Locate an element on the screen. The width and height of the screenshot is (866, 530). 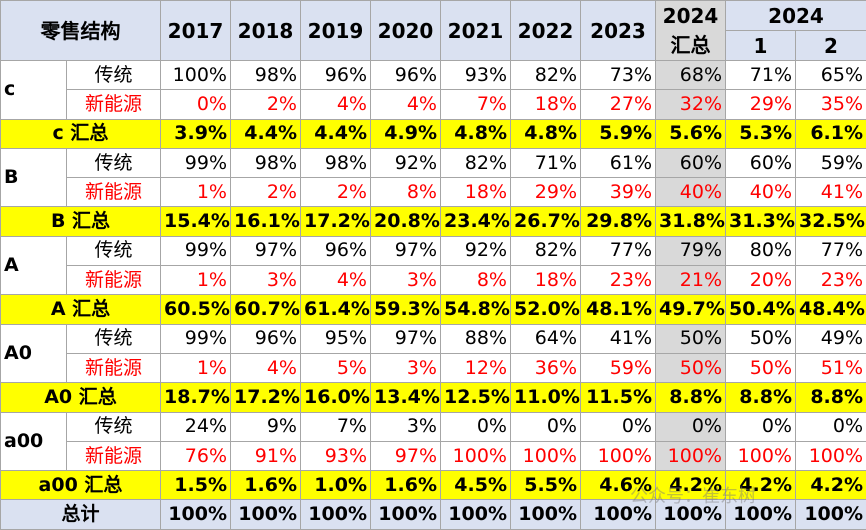
summary-cell: 3.9% is located at coordinates (196, 133).